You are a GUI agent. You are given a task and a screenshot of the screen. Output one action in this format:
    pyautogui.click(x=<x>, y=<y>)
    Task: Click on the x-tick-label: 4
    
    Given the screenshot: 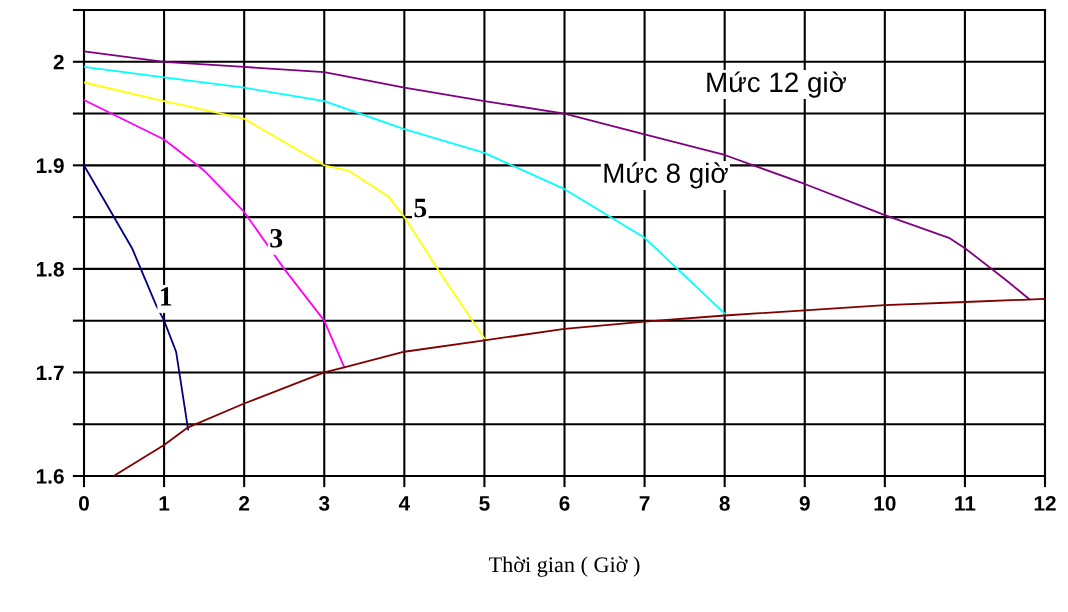 What is the action you would take?
    pyautogui.click(x=404, y=503)
    